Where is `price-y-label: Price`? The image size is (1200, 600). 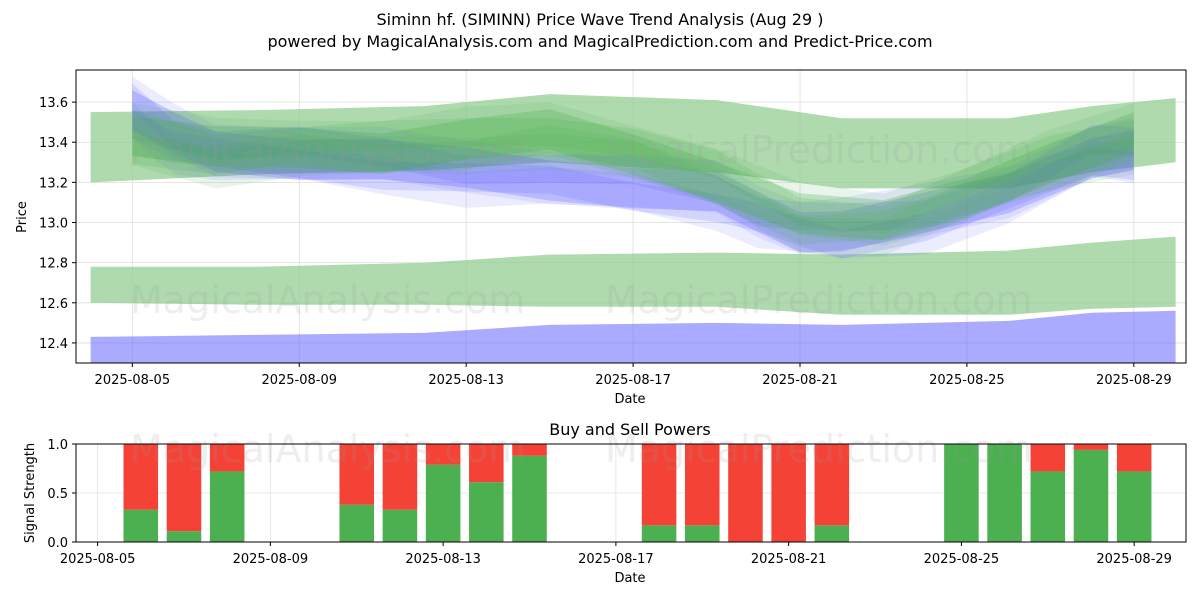
price-y-label: Price is located at coordinates (22, 217).